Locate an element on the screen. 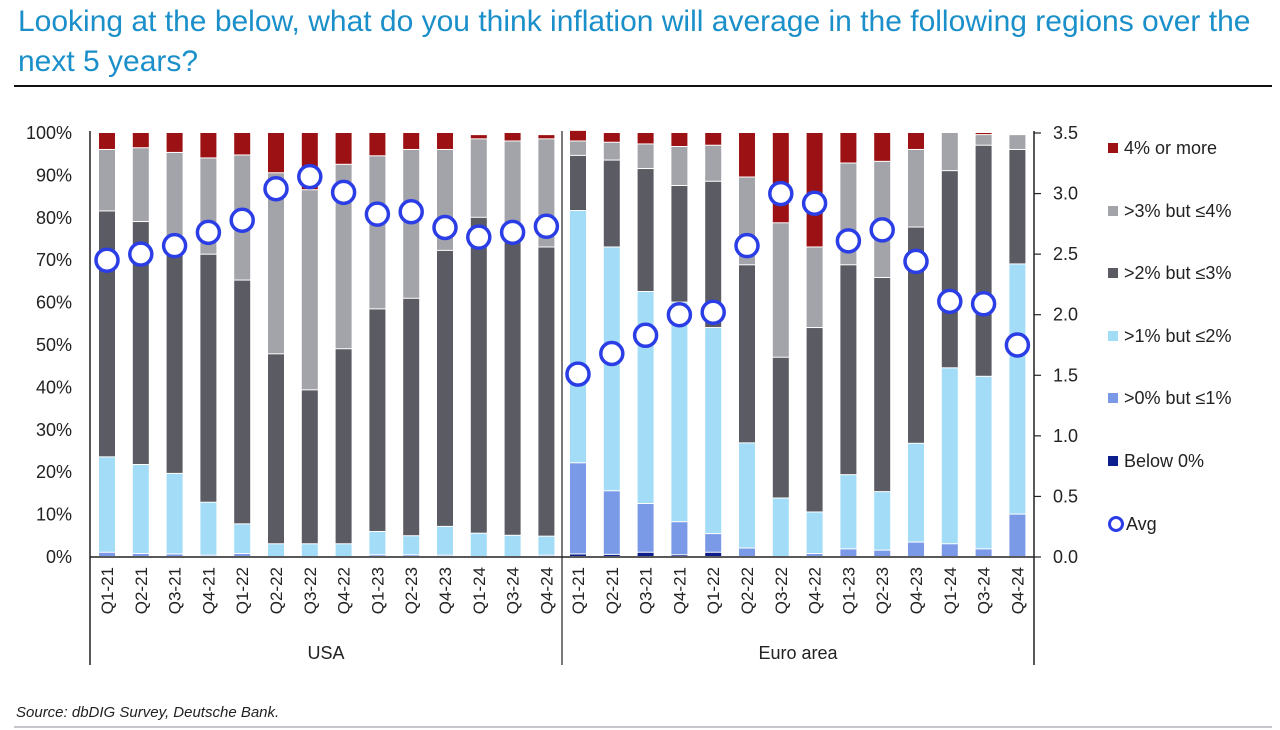  left-tick-label: 90% is located at coordinates (54, 175).